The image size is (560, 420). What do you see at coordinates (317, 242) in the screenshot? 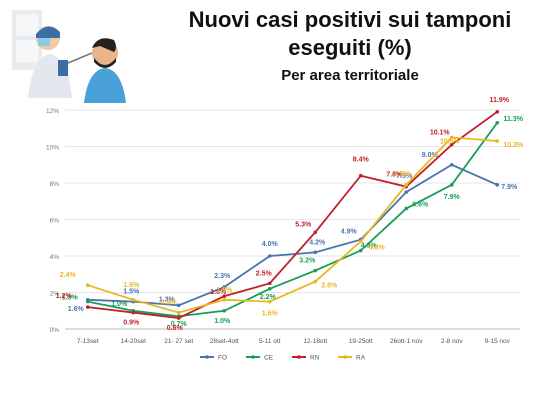
I see `data-label: 4.2%` at bounding box center [317, 242].